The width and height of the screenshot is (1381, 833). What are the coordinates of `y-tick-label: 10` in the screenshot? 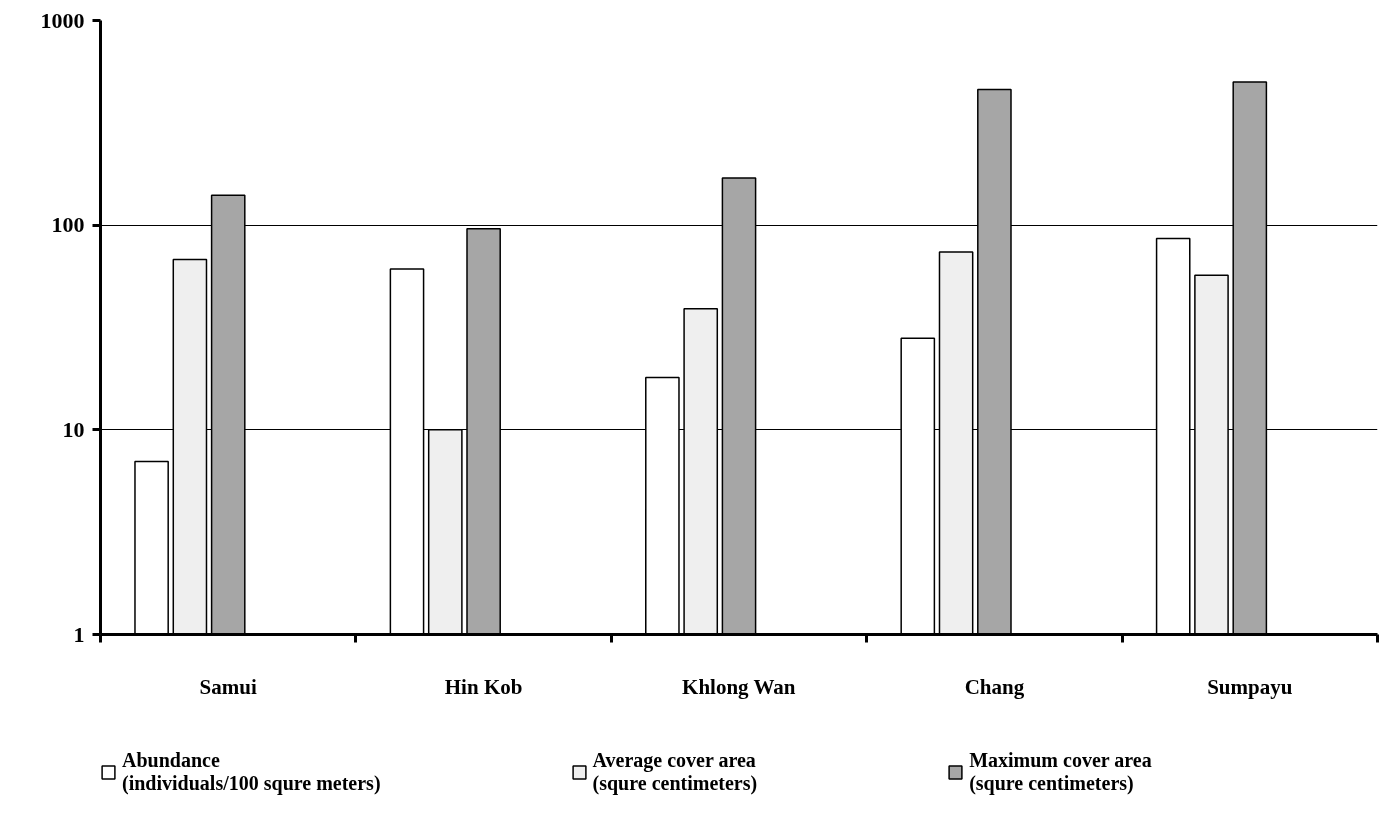 It's located at (73, 429).